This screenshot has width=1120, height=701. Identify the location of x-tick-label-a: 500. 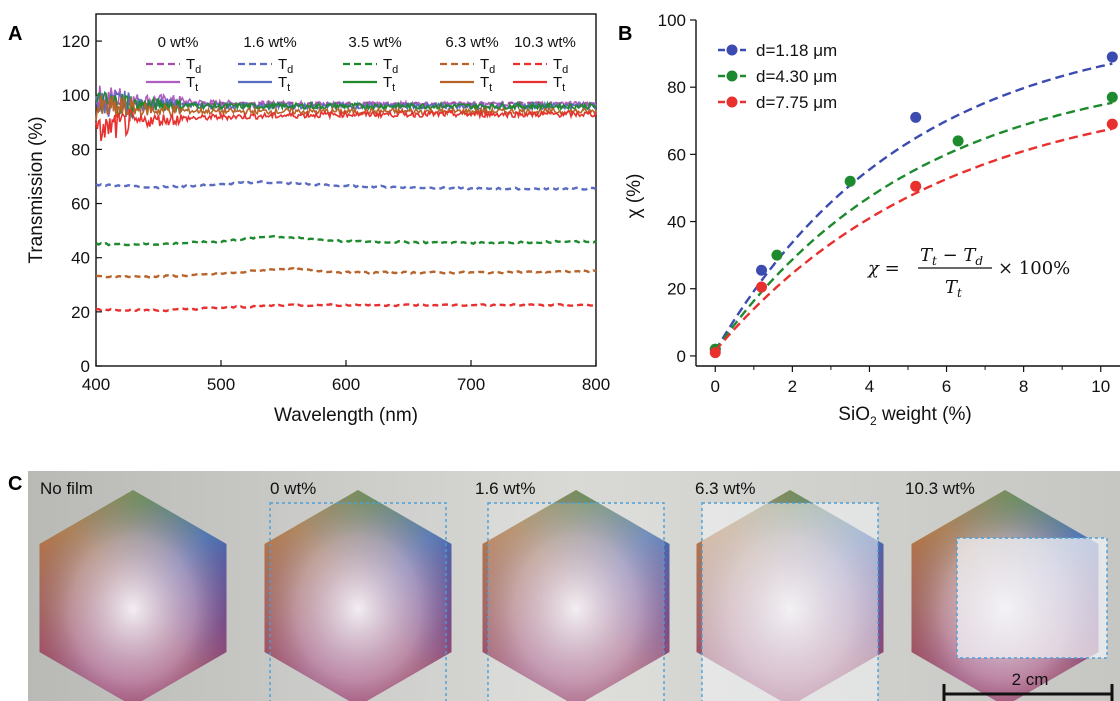
(221, 384).